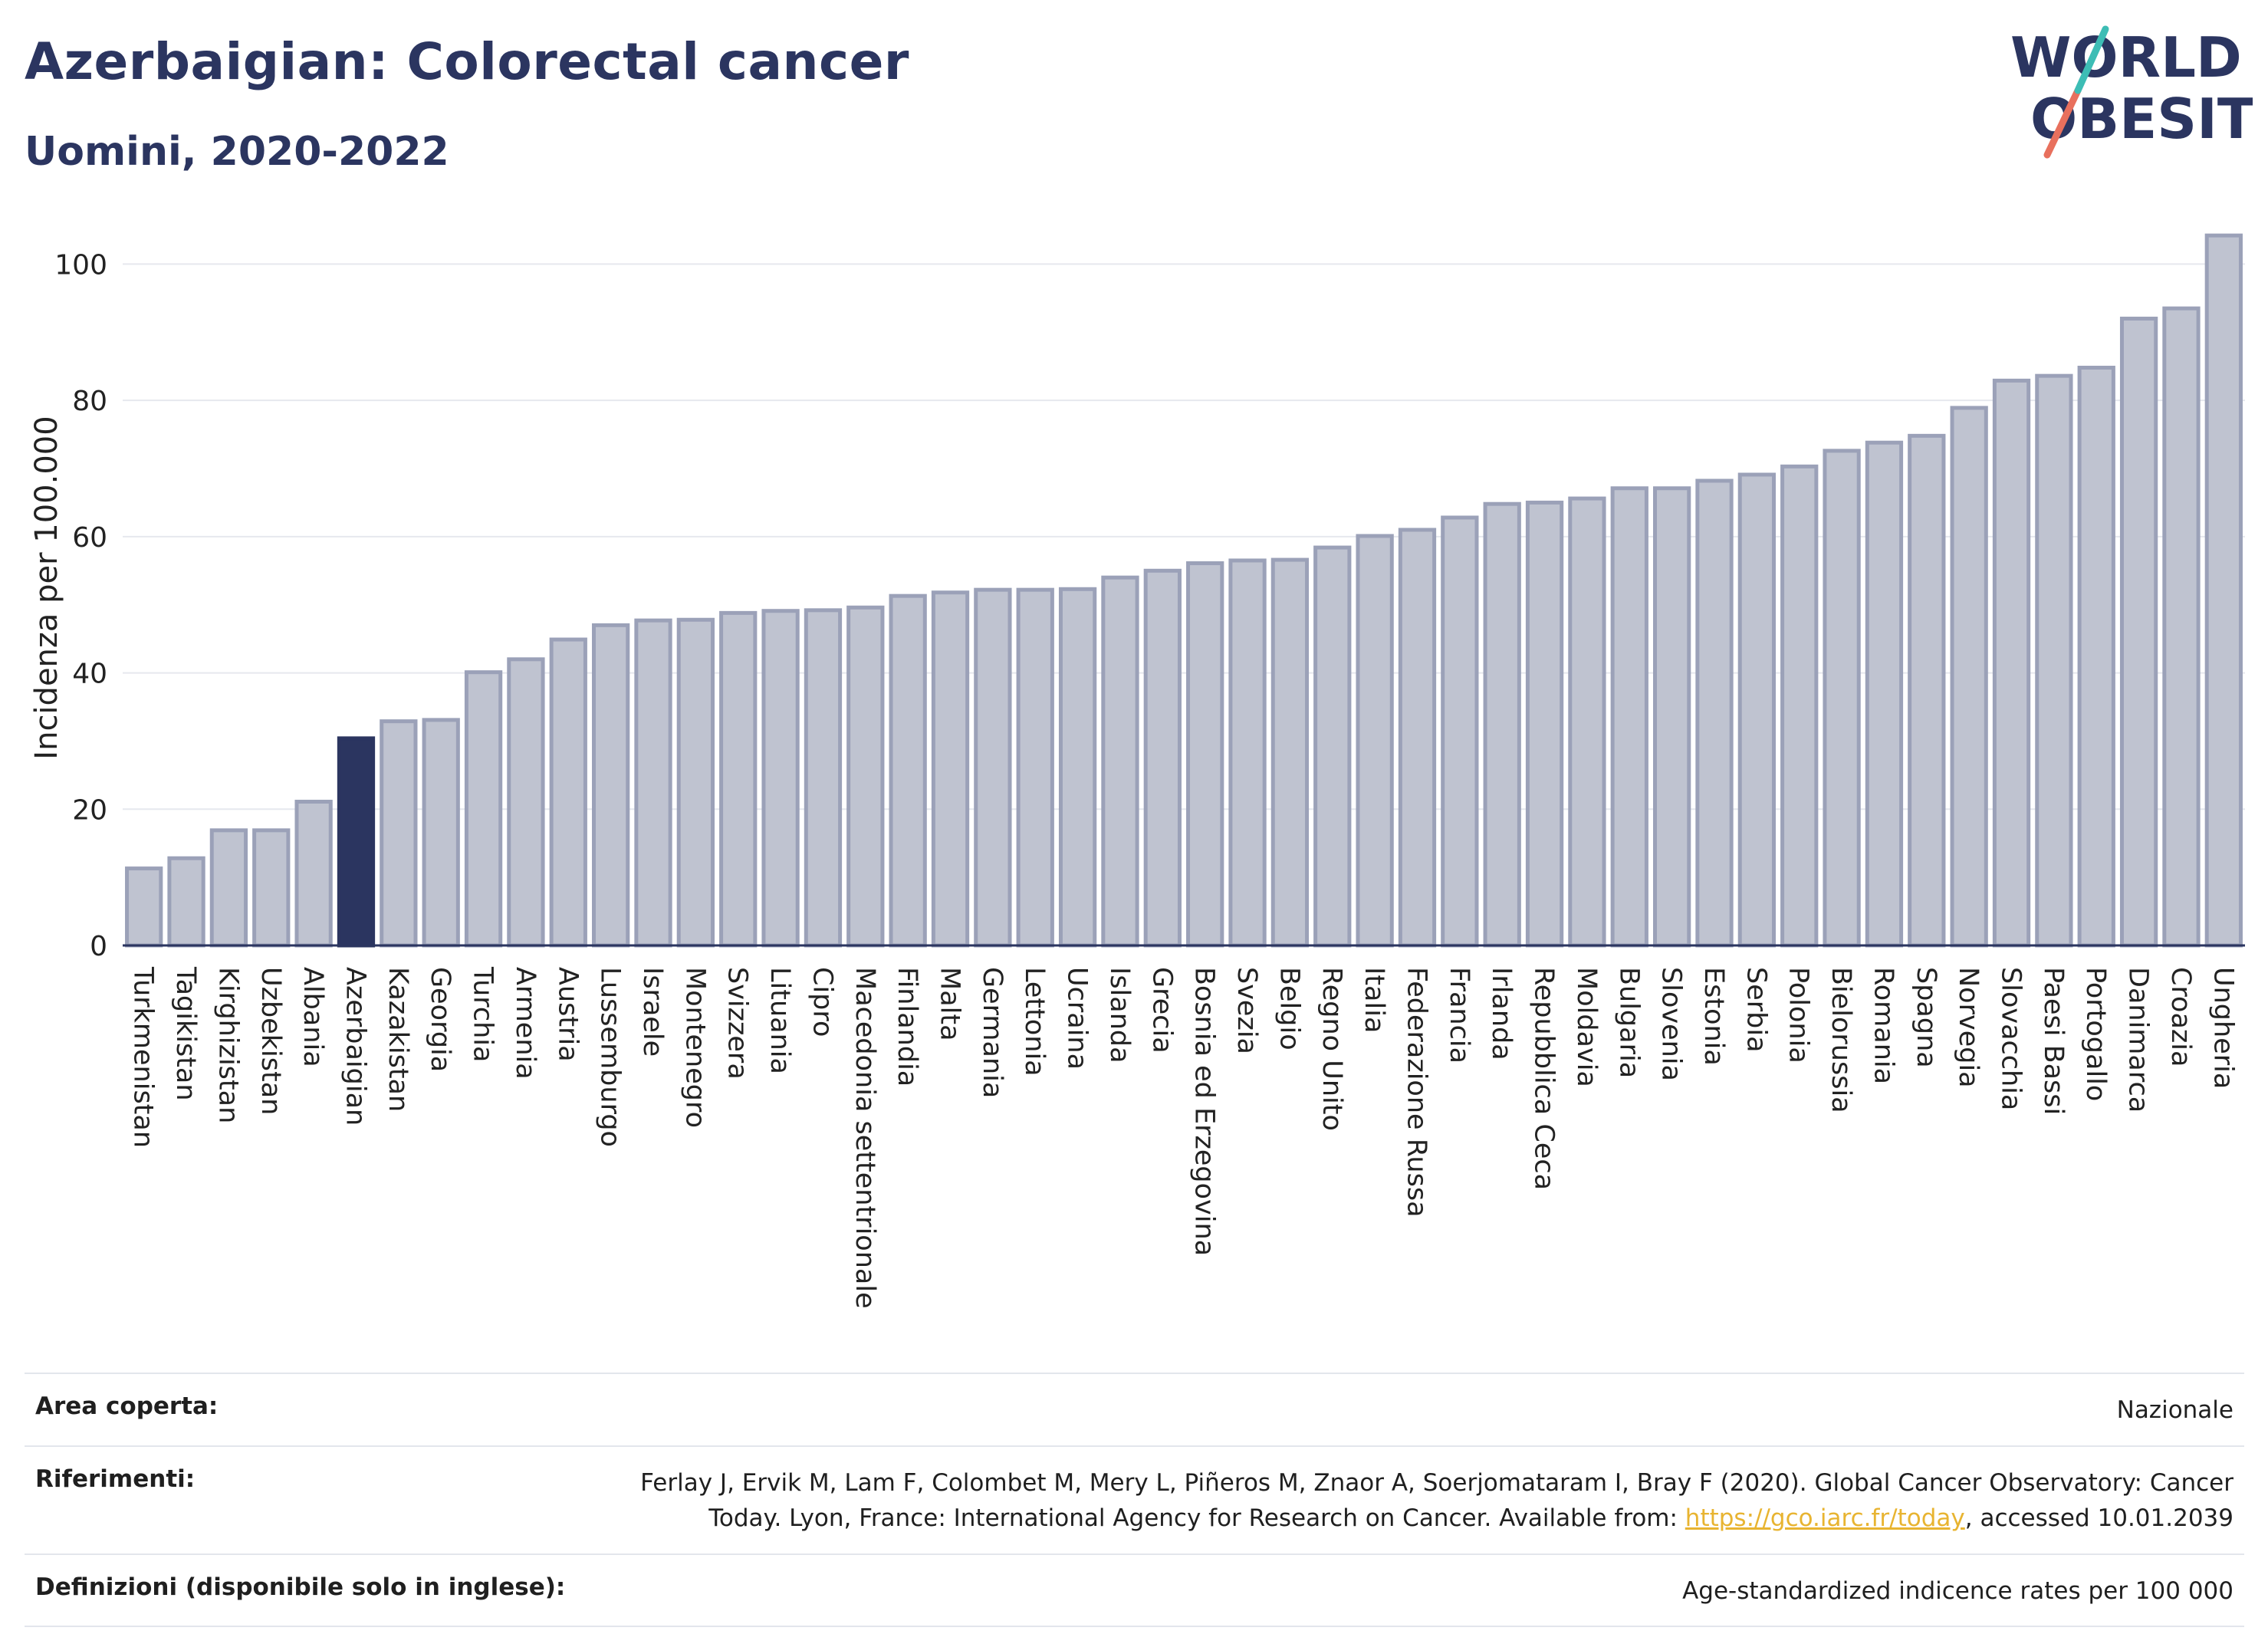 This screenshot has width=2268, height=1634. I want to click on y-tick-label: 100, so click(80, 265).